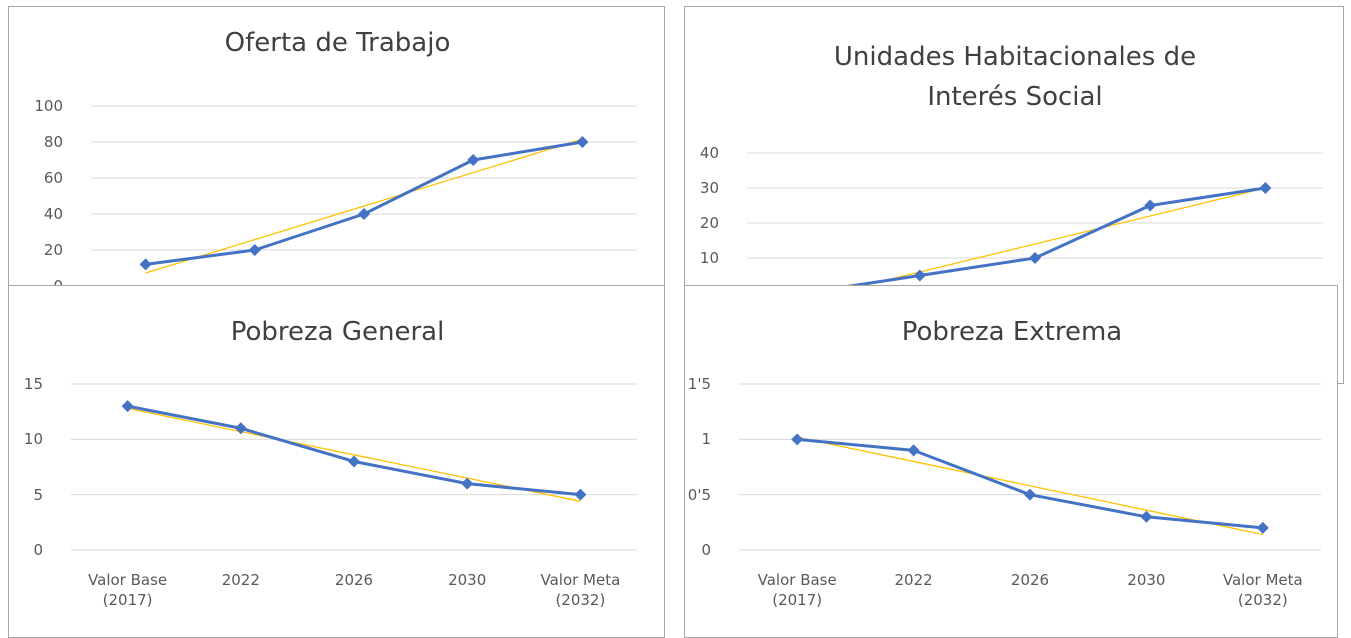 The height and width of the screenshot is (638, 1351). I want to click on y-tick-label: 1, so click(706, 439).